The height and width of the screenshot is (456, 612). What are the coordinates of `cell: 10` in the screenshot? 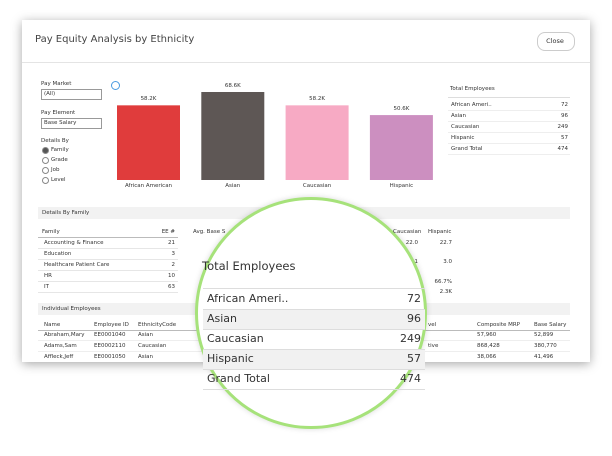 It's located at (171, 276).